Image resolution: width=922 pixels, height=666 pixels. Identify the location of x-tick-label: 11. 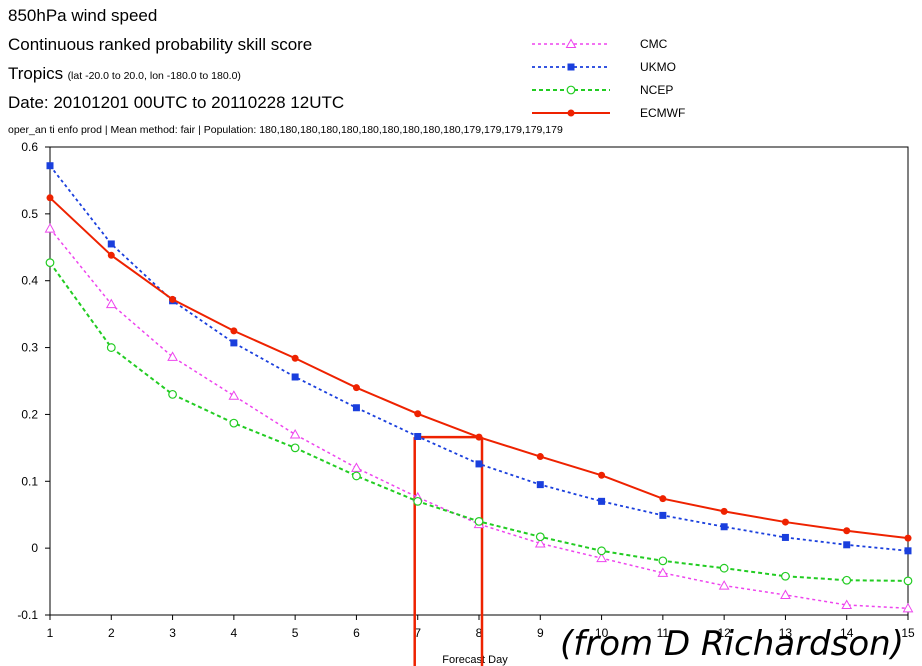
(663, 633).